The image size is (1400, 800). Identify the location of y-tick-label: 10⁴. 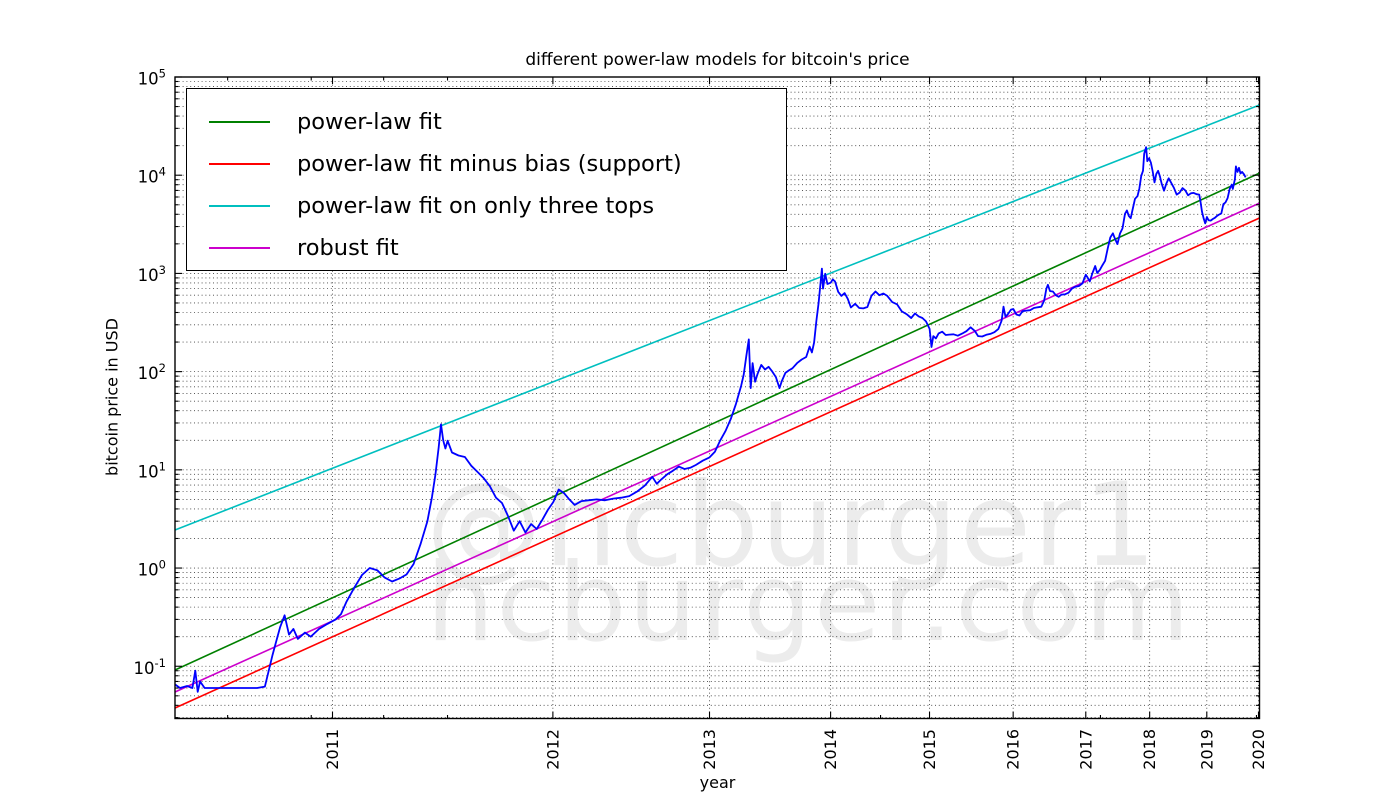
(152, 176).